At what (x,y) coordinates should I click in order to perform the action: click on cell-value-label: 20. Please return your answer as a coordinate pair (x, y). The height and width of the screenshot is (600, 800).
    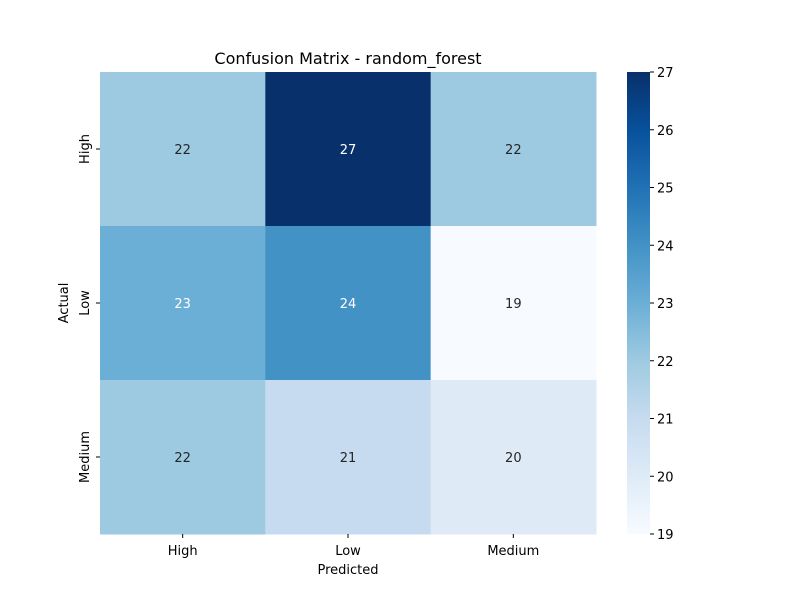
    Looking at the image, I should click on (513, 458).